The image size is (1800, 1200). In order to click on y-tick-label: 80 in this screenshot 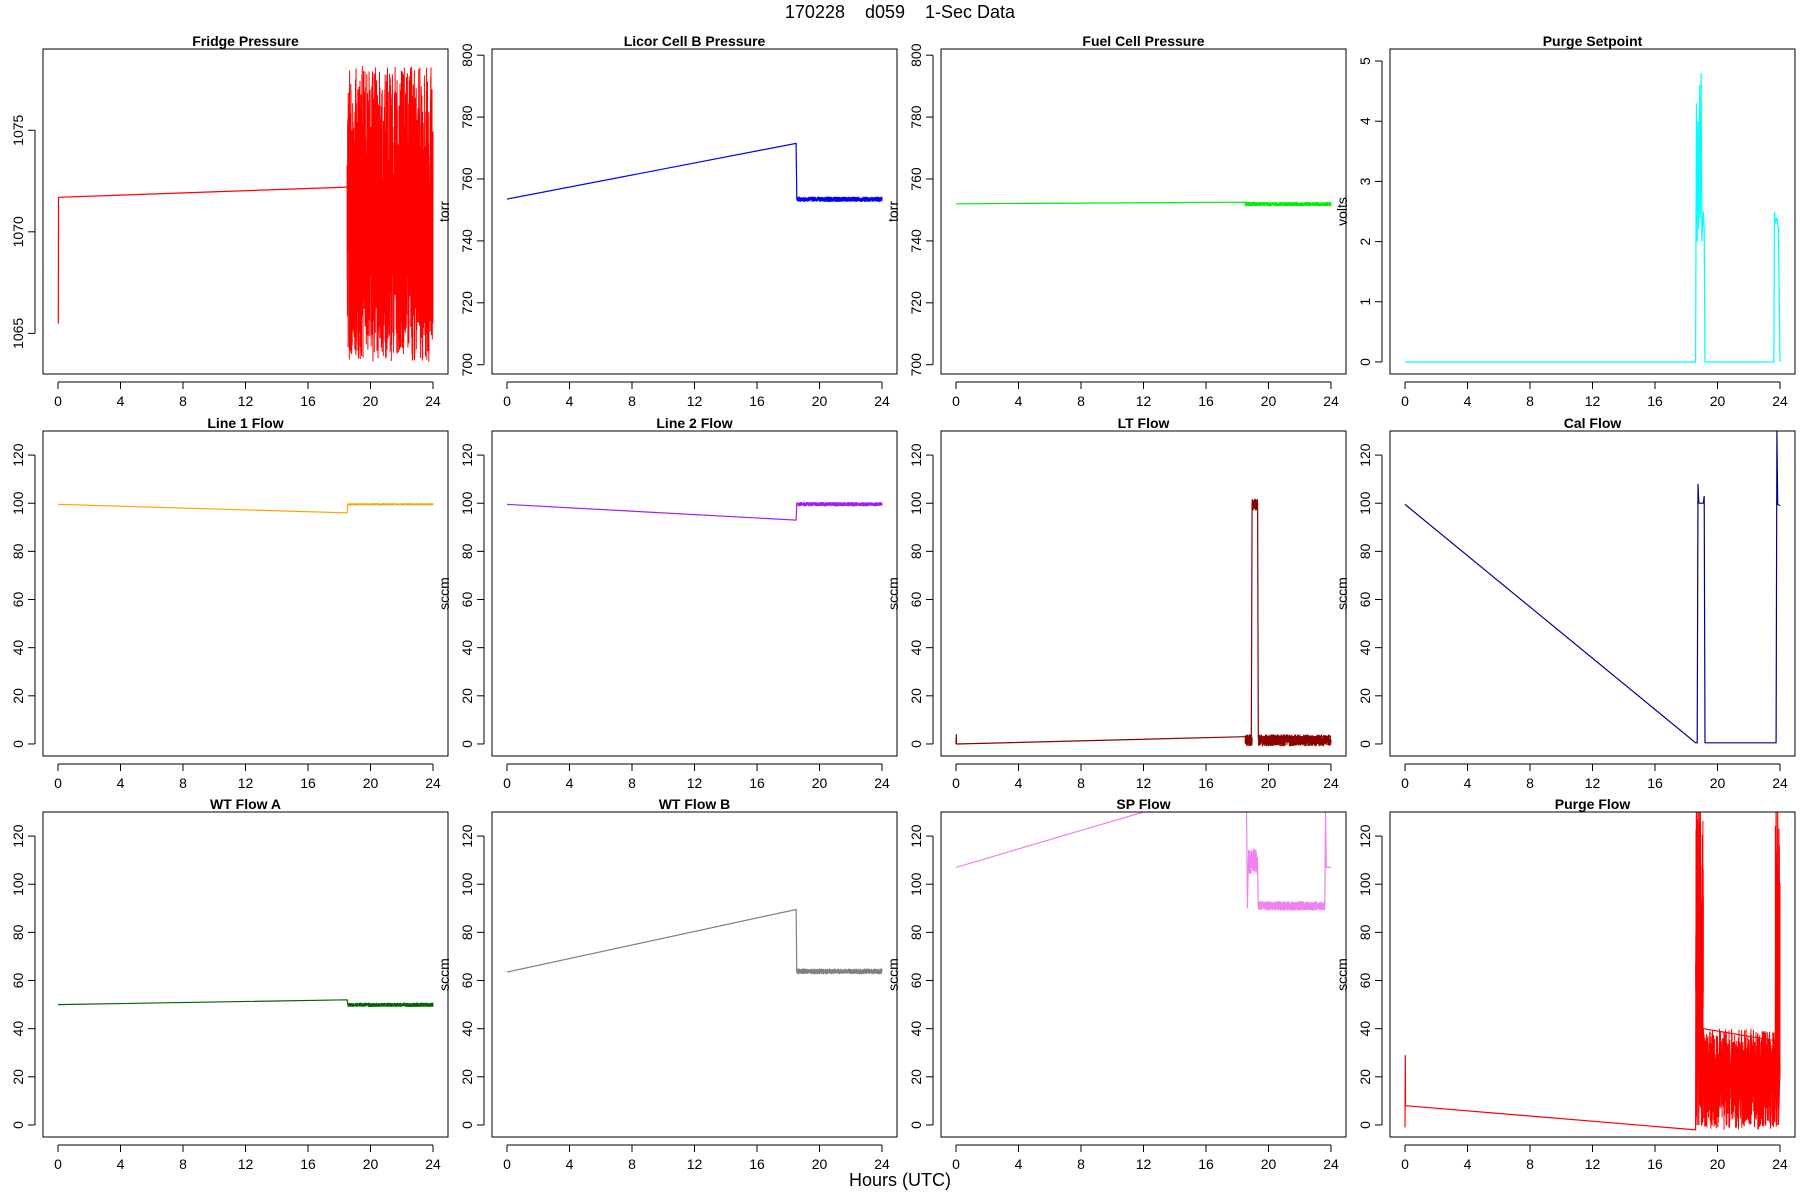, I will do `click(18, 551)`.